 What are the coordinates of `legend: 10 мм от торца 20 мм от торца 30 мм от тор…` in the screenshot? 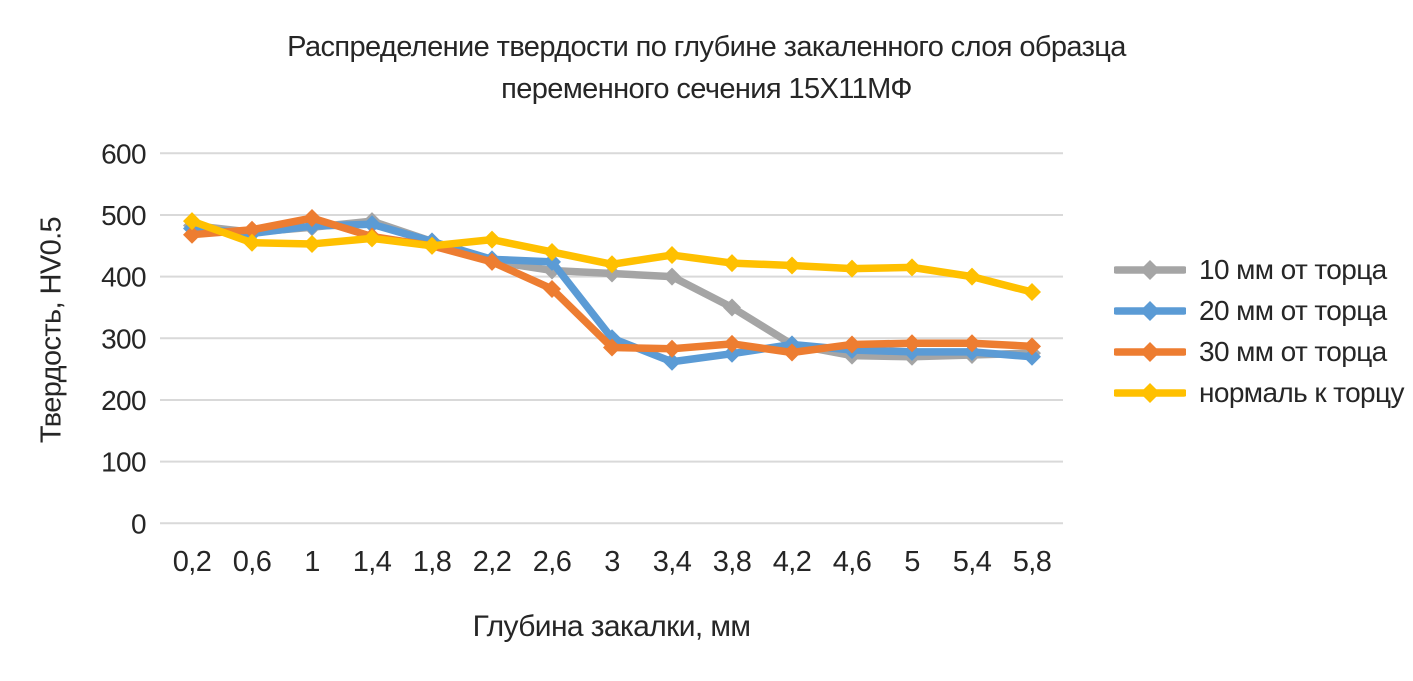 It's located at (1259, 331).